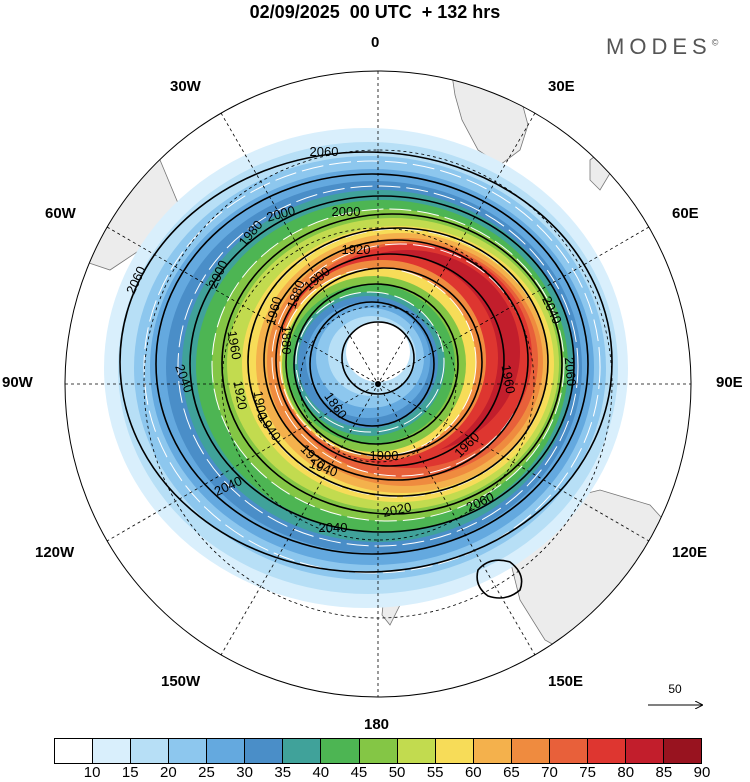  Describe the element at coordinates (601, 170) in the screenshot. I see `madagascar-land` at that location.